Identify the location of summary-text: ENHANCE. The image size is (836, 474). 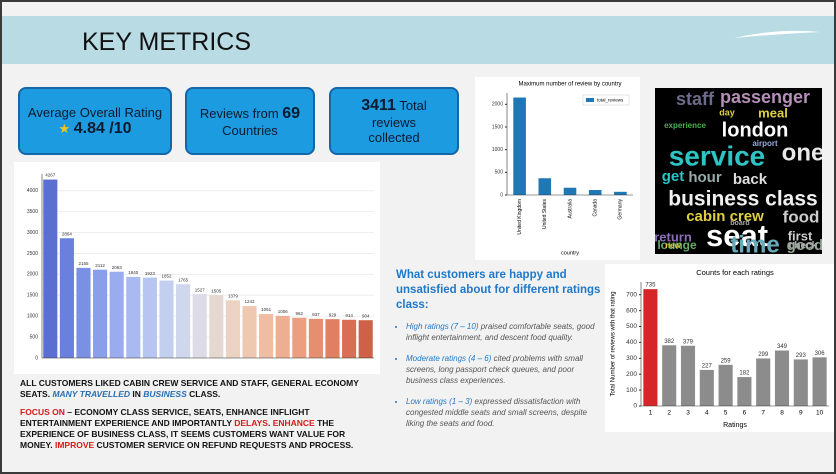
(293, 423).